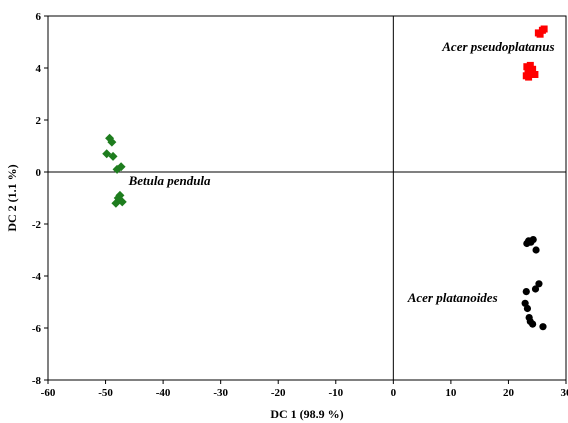  What do you see at coordinates (39, 173) in the screenshot?
I see `y-tick-label: 0` at bounding box center [39, 173].